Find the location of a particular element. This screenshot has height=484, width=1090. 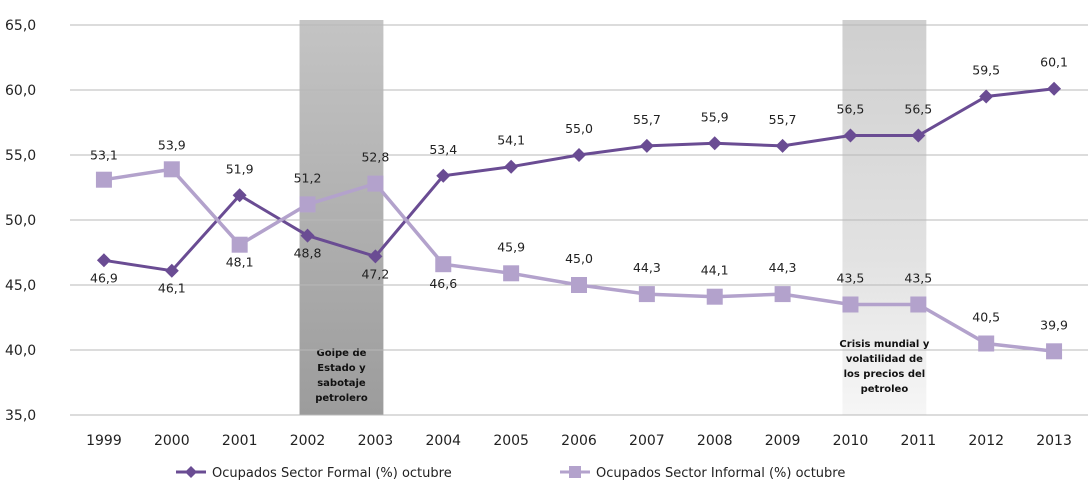

x-tick-label: 2003 is located at coordinates (376, 441).